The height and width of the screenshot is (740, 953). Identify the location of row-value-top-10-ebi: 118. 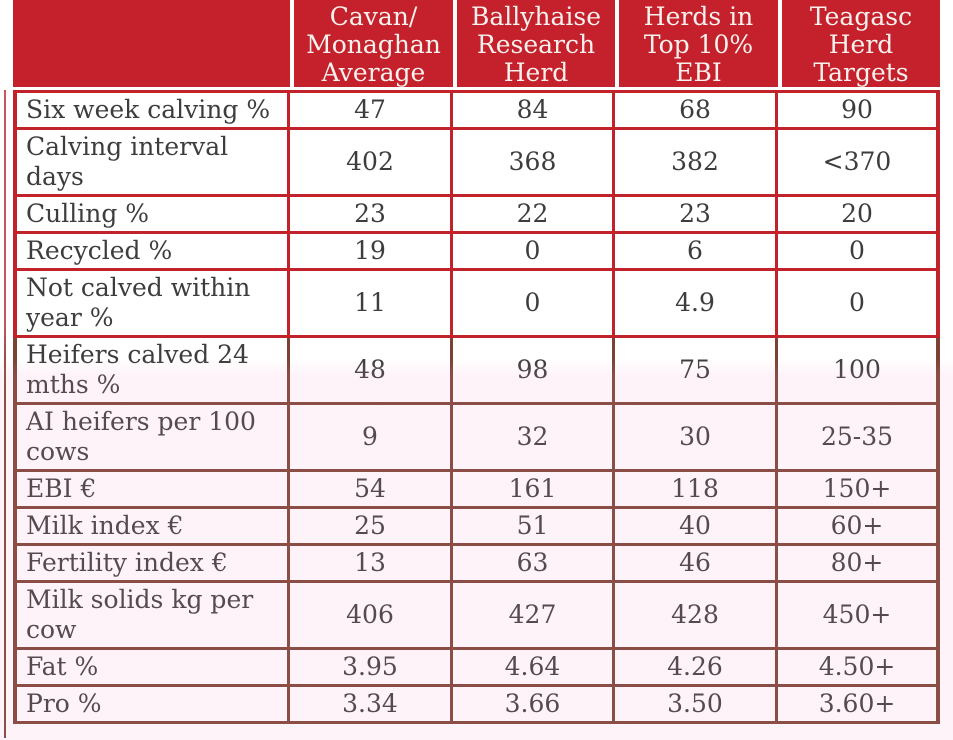
(696, 490).